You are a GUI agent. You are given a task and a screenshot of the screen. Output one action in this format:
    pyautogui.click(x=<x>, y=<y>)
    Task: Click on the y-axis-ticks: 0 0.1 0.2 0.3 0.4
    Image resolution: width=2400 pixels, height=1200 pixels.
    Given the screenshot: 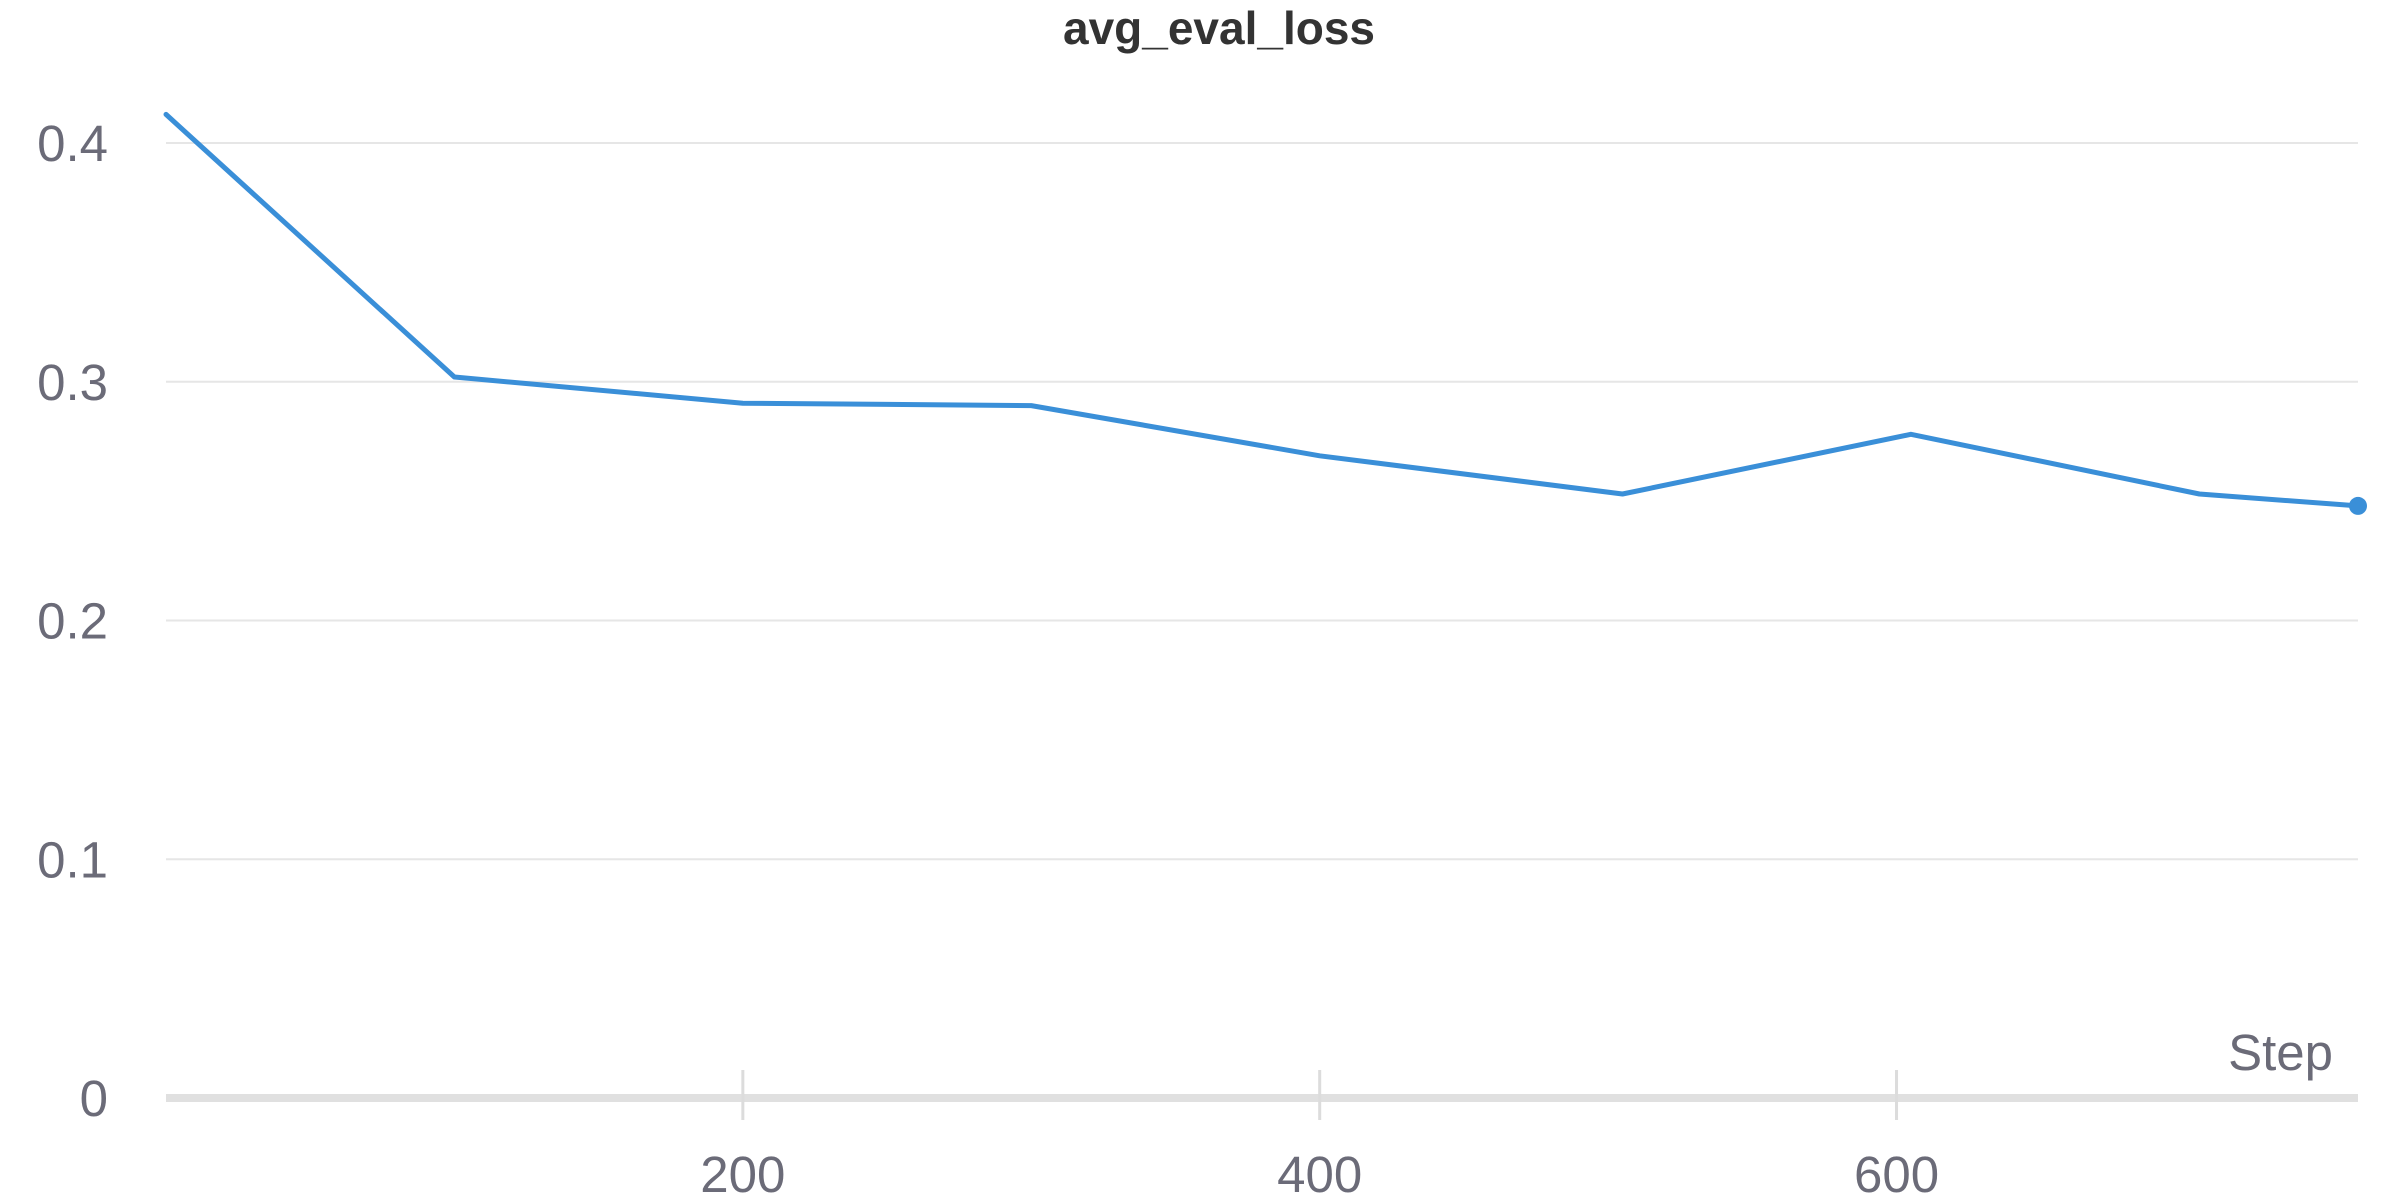 What is the action you would take?
    pyautogui.click(x=72, y=621)
    